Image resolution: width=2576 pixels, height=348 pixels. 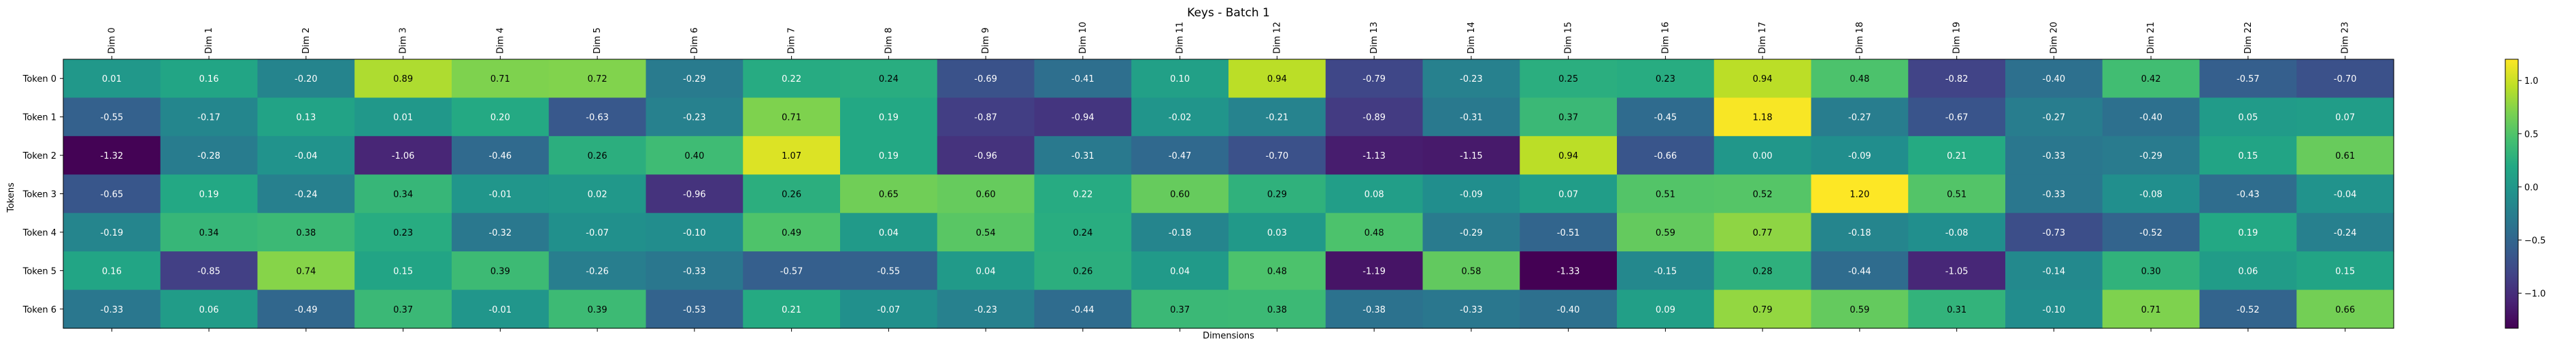 I want to click on cell-value-label: 0.37, so click(x=403, y=310).